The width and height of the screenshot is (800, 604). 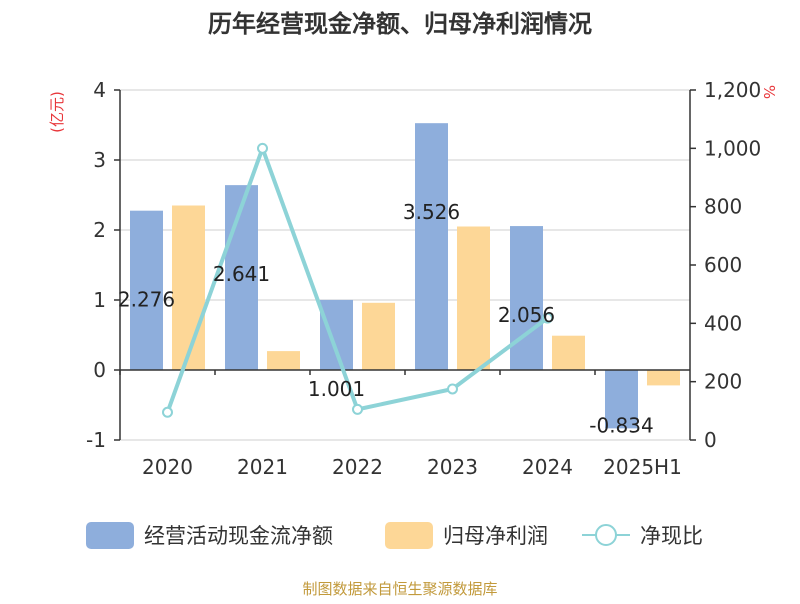 What do you see at coordinates (495, 536) in the screenshot?
I see `legend-label: 归母净利润` at bounding box center [495, 536].